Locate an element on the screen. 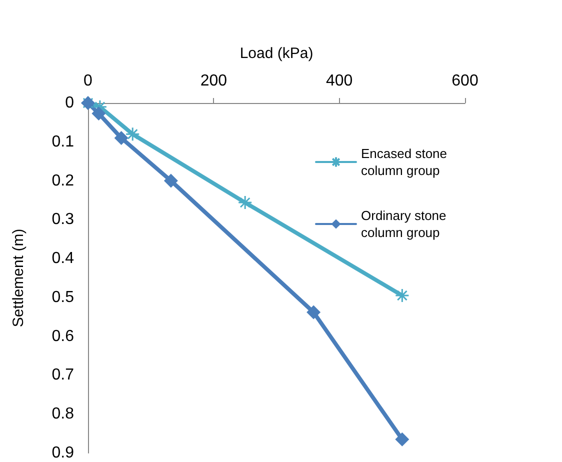 The width and height of the screenshot is (562, 462). y-tick-label: 0.4 is located at coordinates (63, 259).